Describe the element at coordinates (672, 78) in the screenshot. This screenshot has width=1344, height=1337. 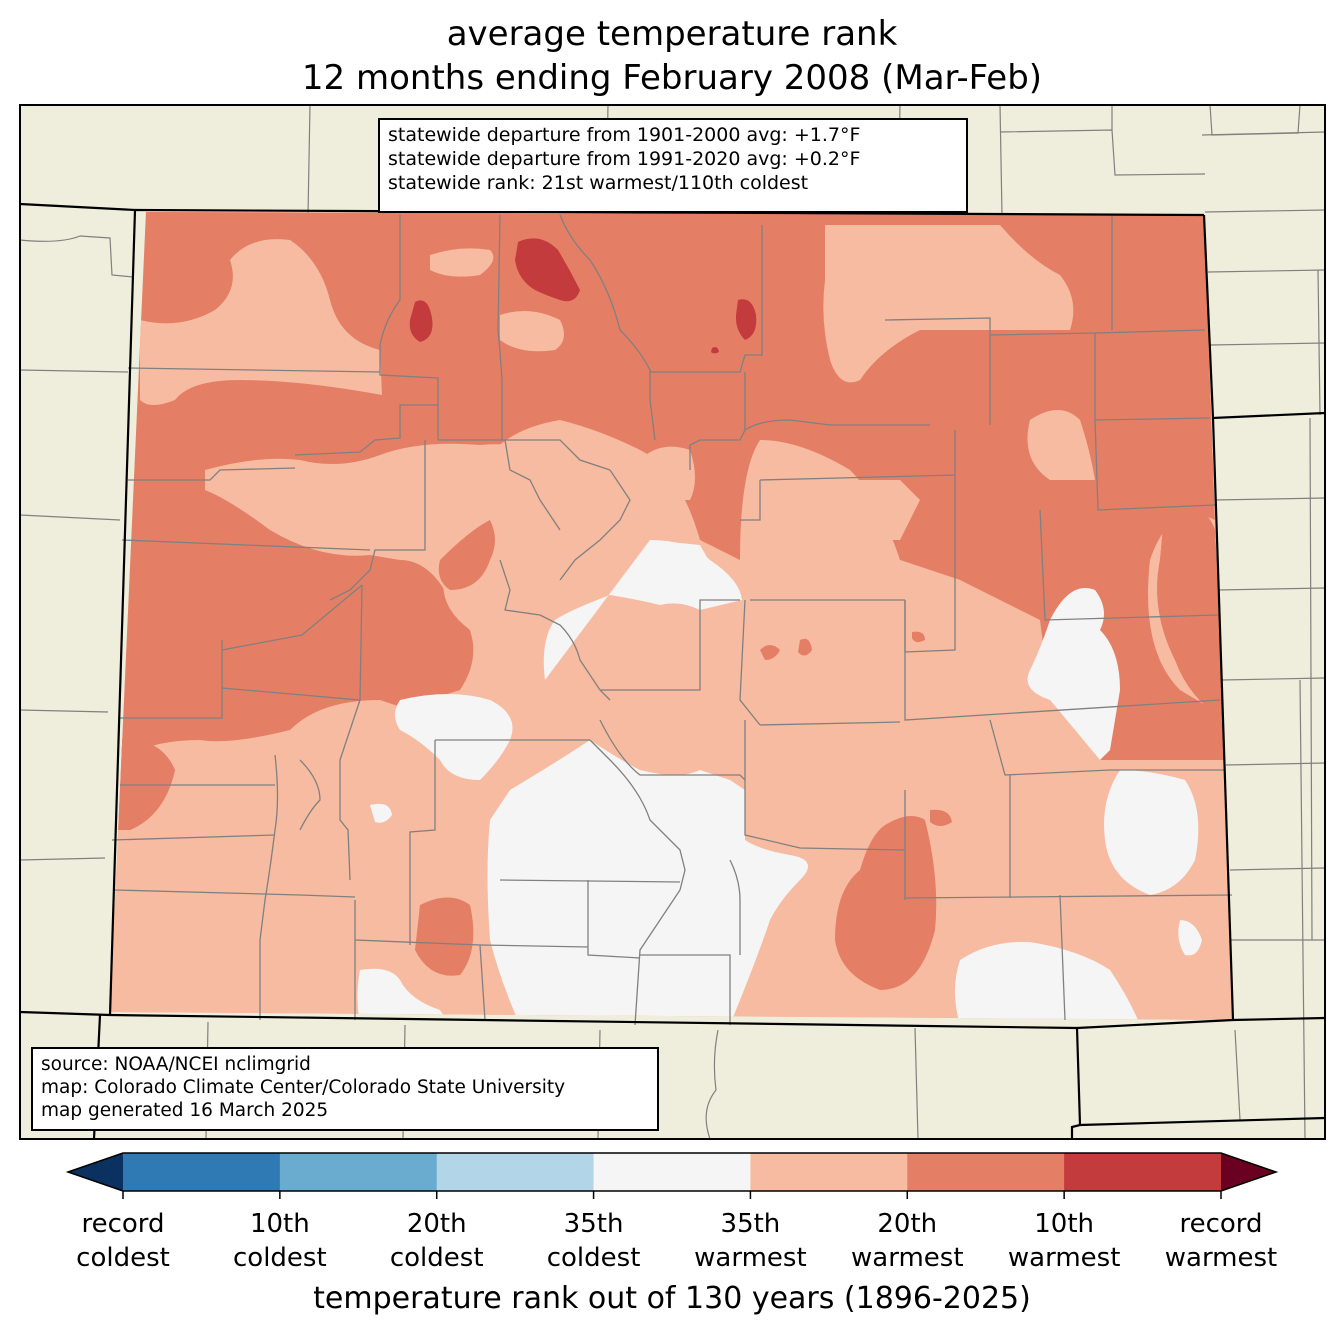
I see `map-title-line2: 12 months ending February 2008 (Mar-Feb)` at that location.